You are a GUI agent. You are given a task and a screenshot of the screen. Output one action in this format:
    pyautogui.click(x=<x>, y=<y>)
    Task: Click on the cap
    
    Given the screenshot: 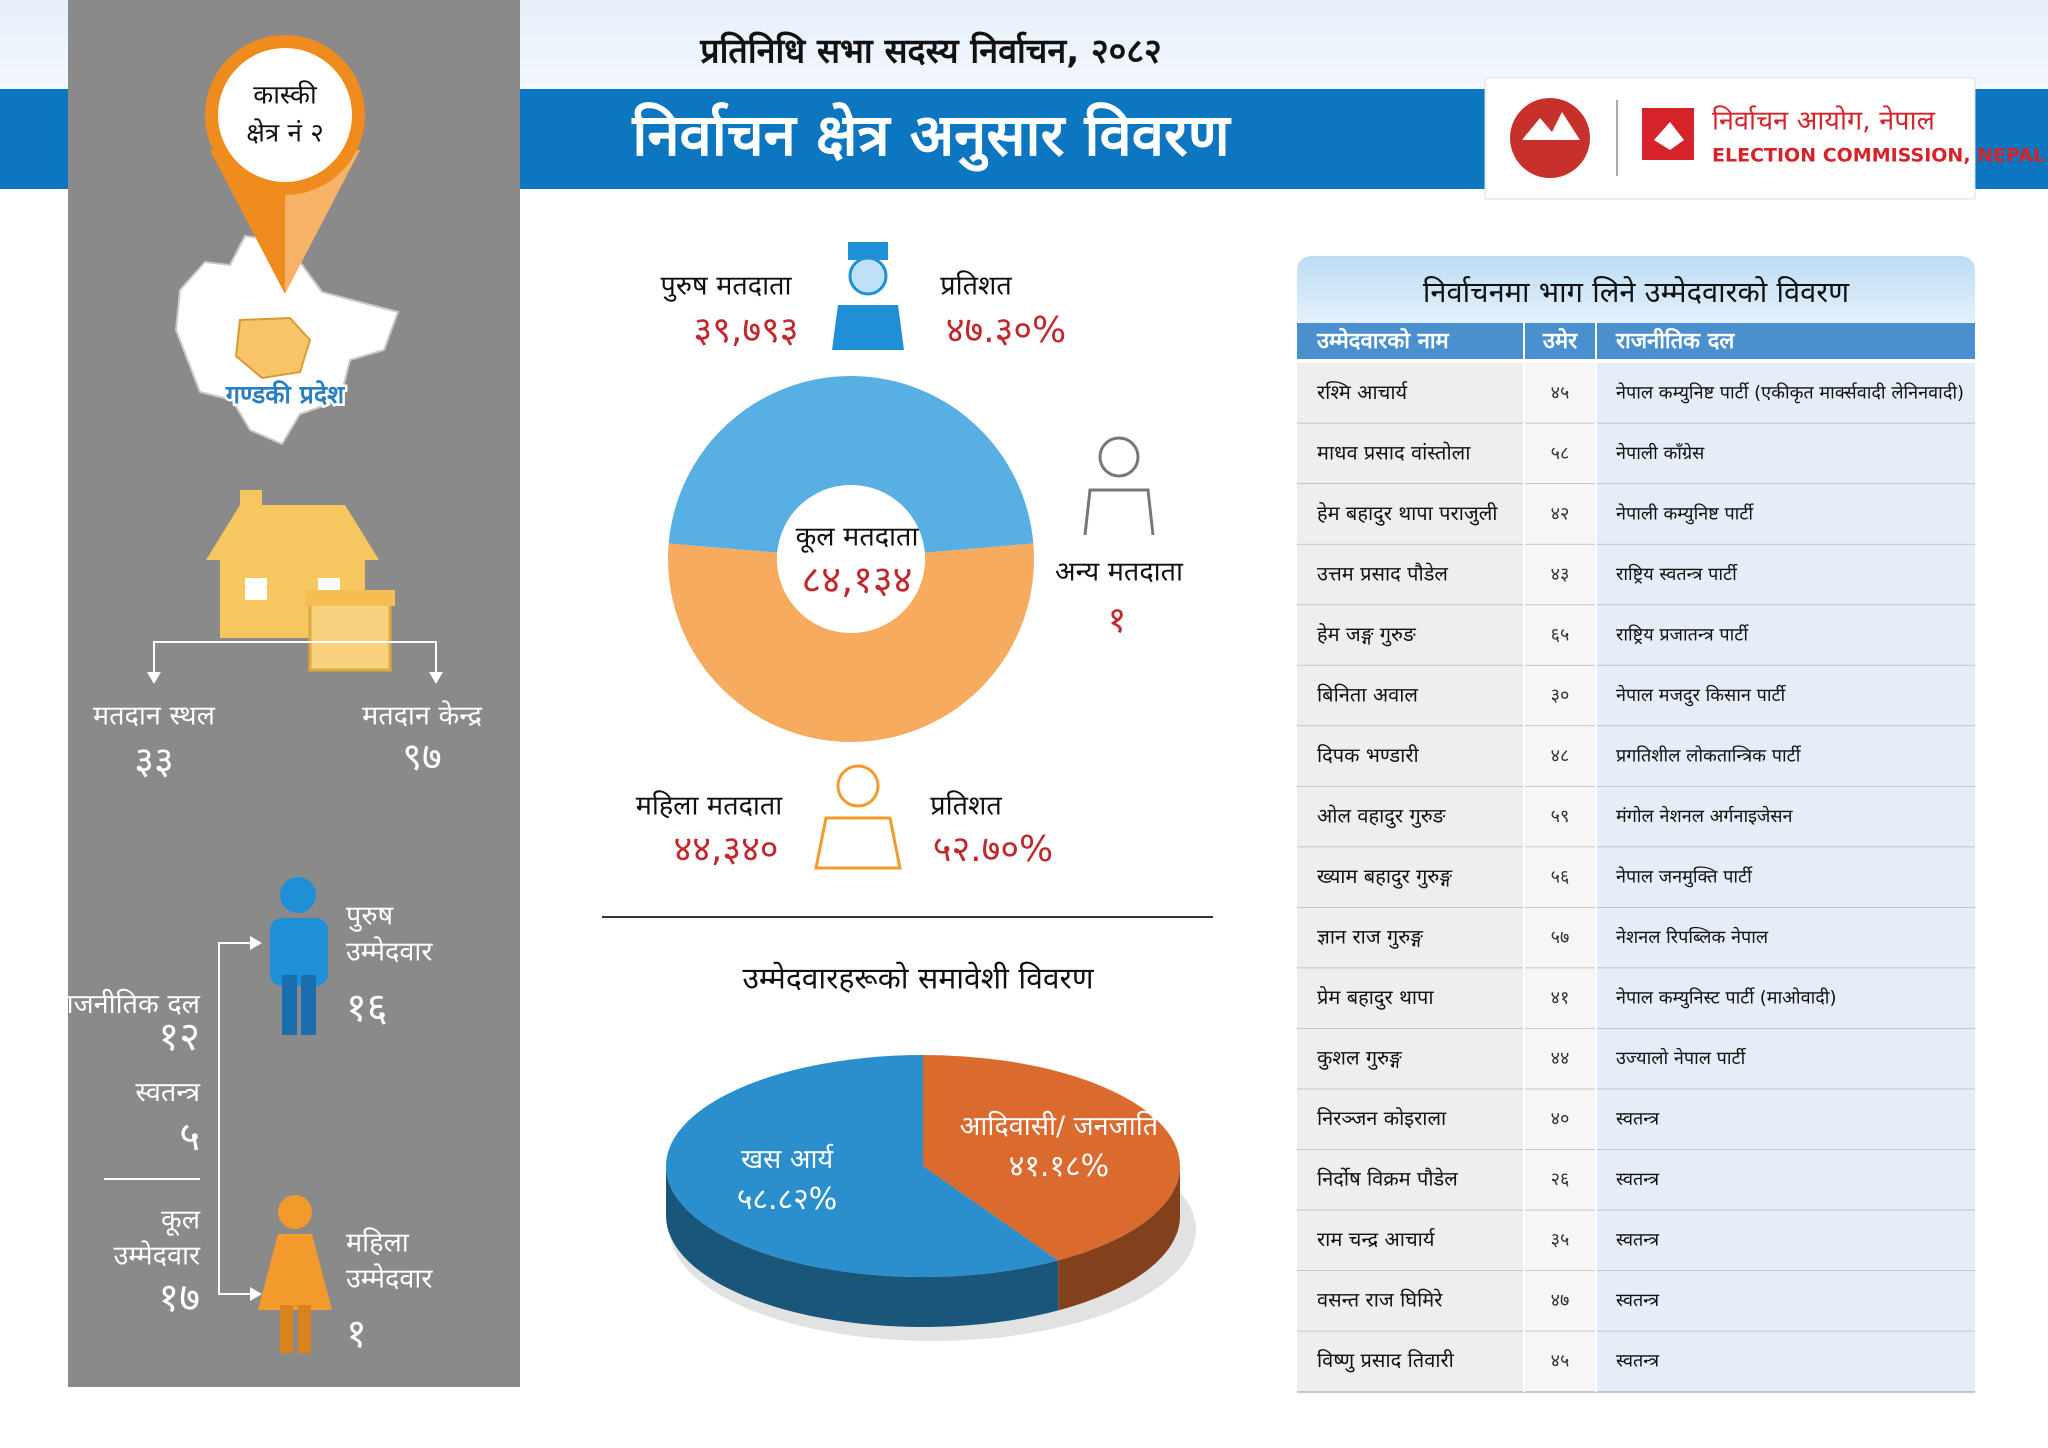 What is the action you would take?
    pyautogui.click(x=868, y=251)
    